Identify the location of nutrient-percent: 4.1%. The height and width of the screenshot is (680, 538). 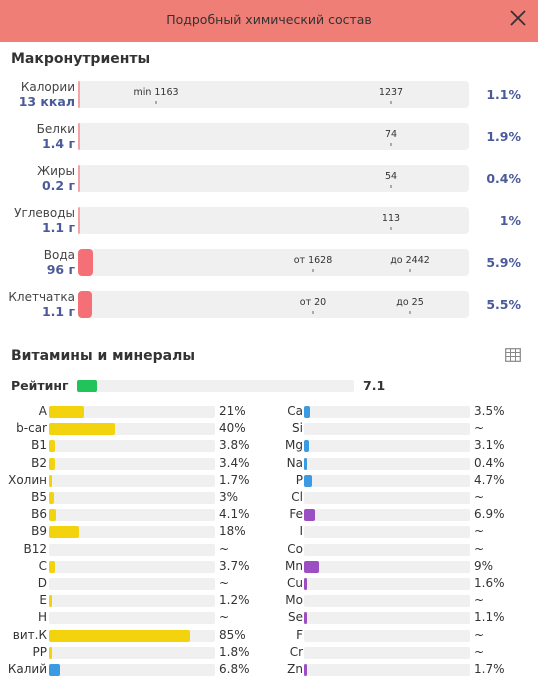
(234, 514).